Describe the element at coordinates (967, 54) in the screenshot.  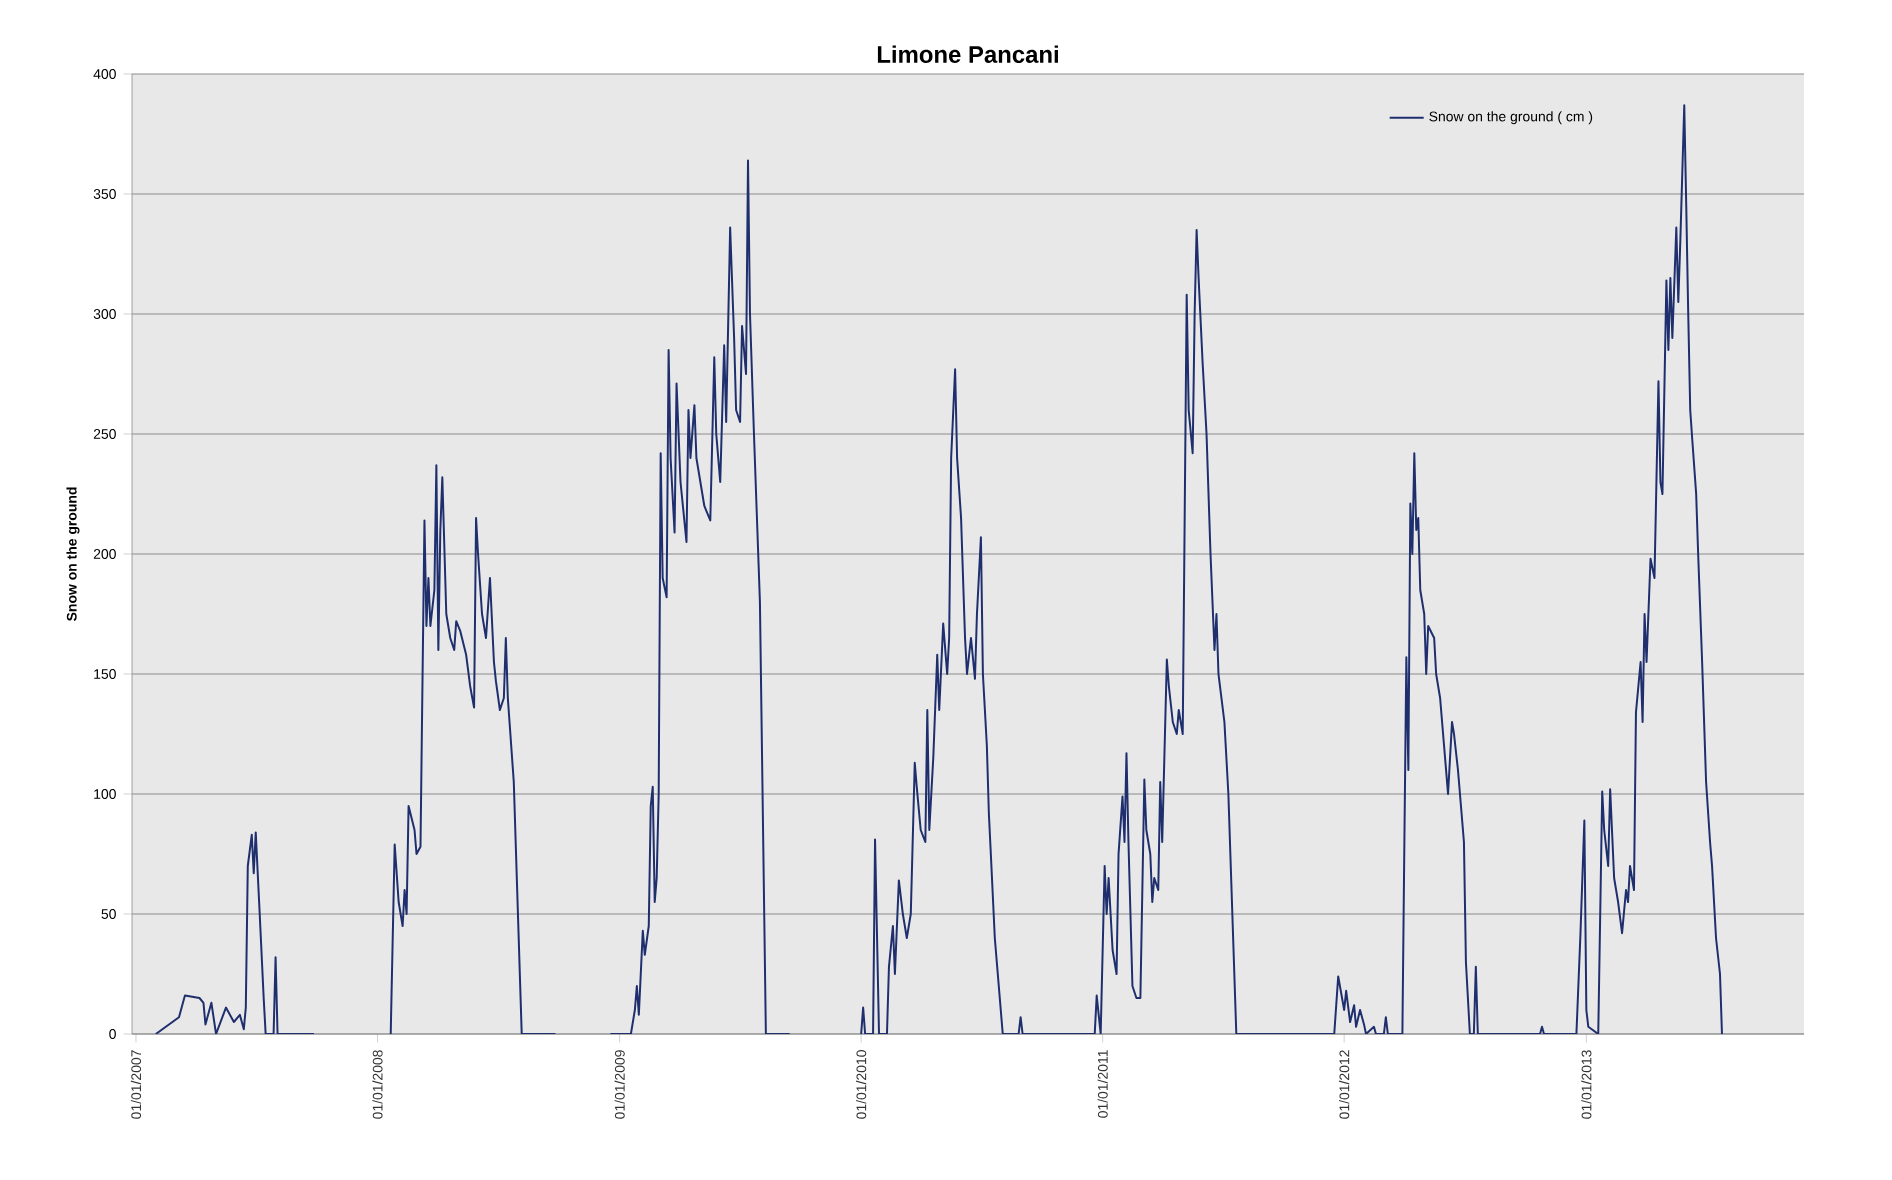
I see `chart-title: Limone Pancani` at that location.